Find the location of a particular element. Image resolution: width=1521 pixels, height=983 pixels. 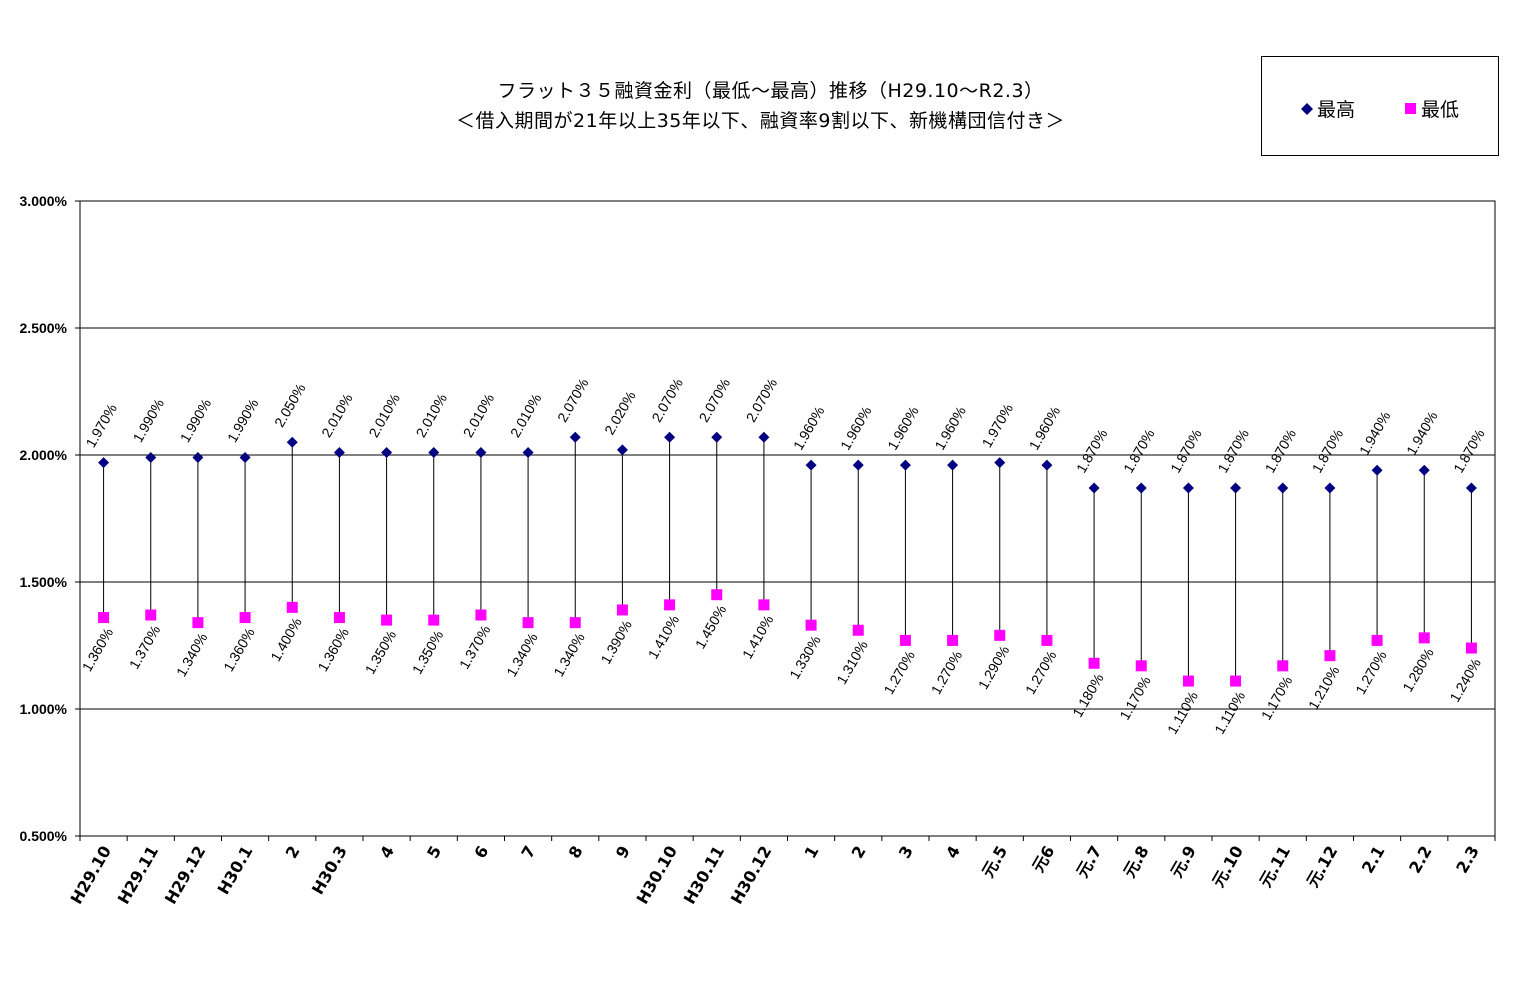

legend-label-low: 最低 is located at coordinates (1440, 110).